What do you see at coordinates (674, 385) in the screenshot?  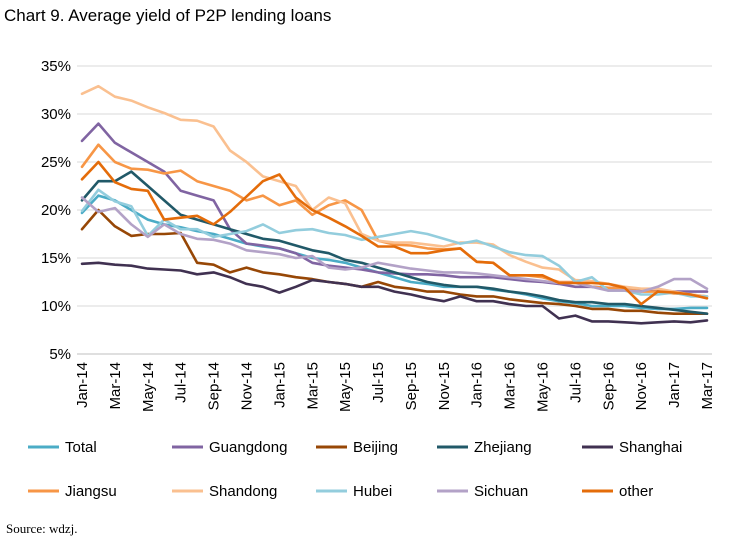 I see `x-tick-label: Jan-17` at bounding box center [674, 385].